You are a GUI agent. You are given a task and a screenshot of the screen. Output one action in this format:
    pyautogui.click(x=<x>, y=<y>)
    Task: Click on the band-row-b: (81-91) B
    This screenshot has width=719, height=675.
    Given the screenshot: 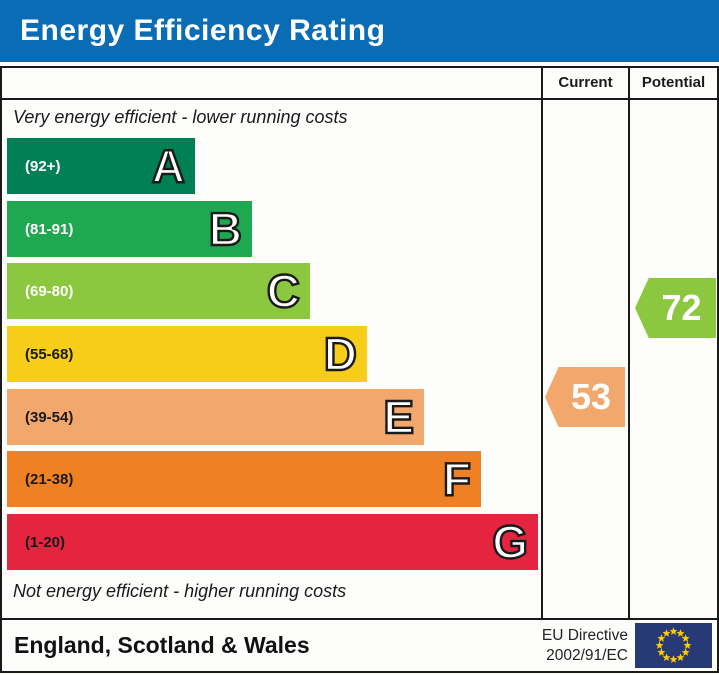 What is the action you would take?
    pyautogui.click(x=129, y=229)
    